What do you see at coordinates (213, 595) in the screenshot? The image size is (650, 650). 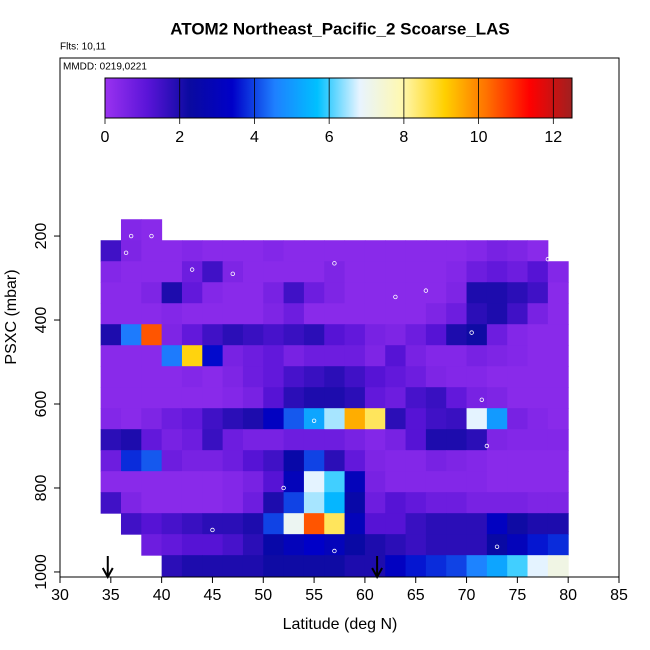 I see `x-tick-label: 45` at bounding box center [213, 595].